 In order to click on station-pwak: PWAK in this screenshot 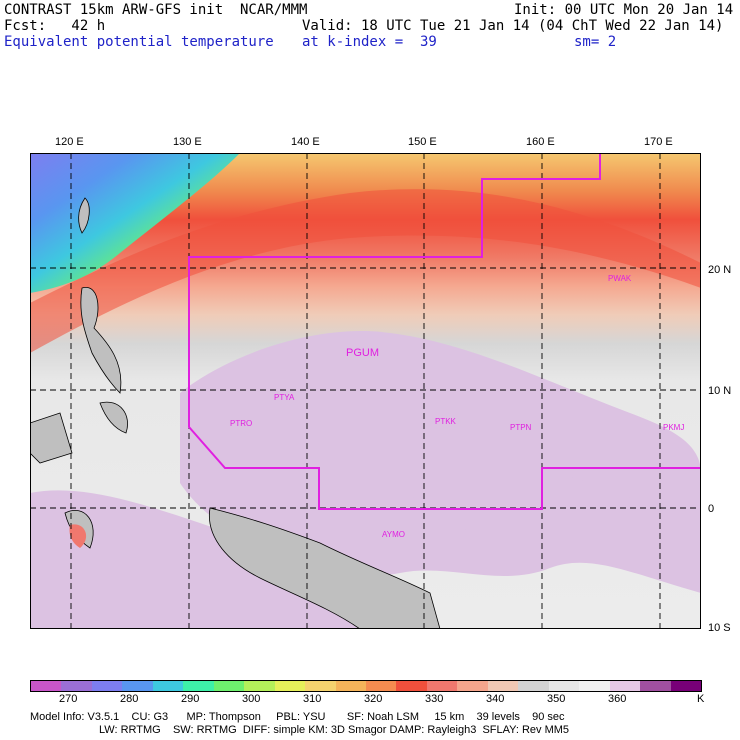, I will do `click(620, 278)`.